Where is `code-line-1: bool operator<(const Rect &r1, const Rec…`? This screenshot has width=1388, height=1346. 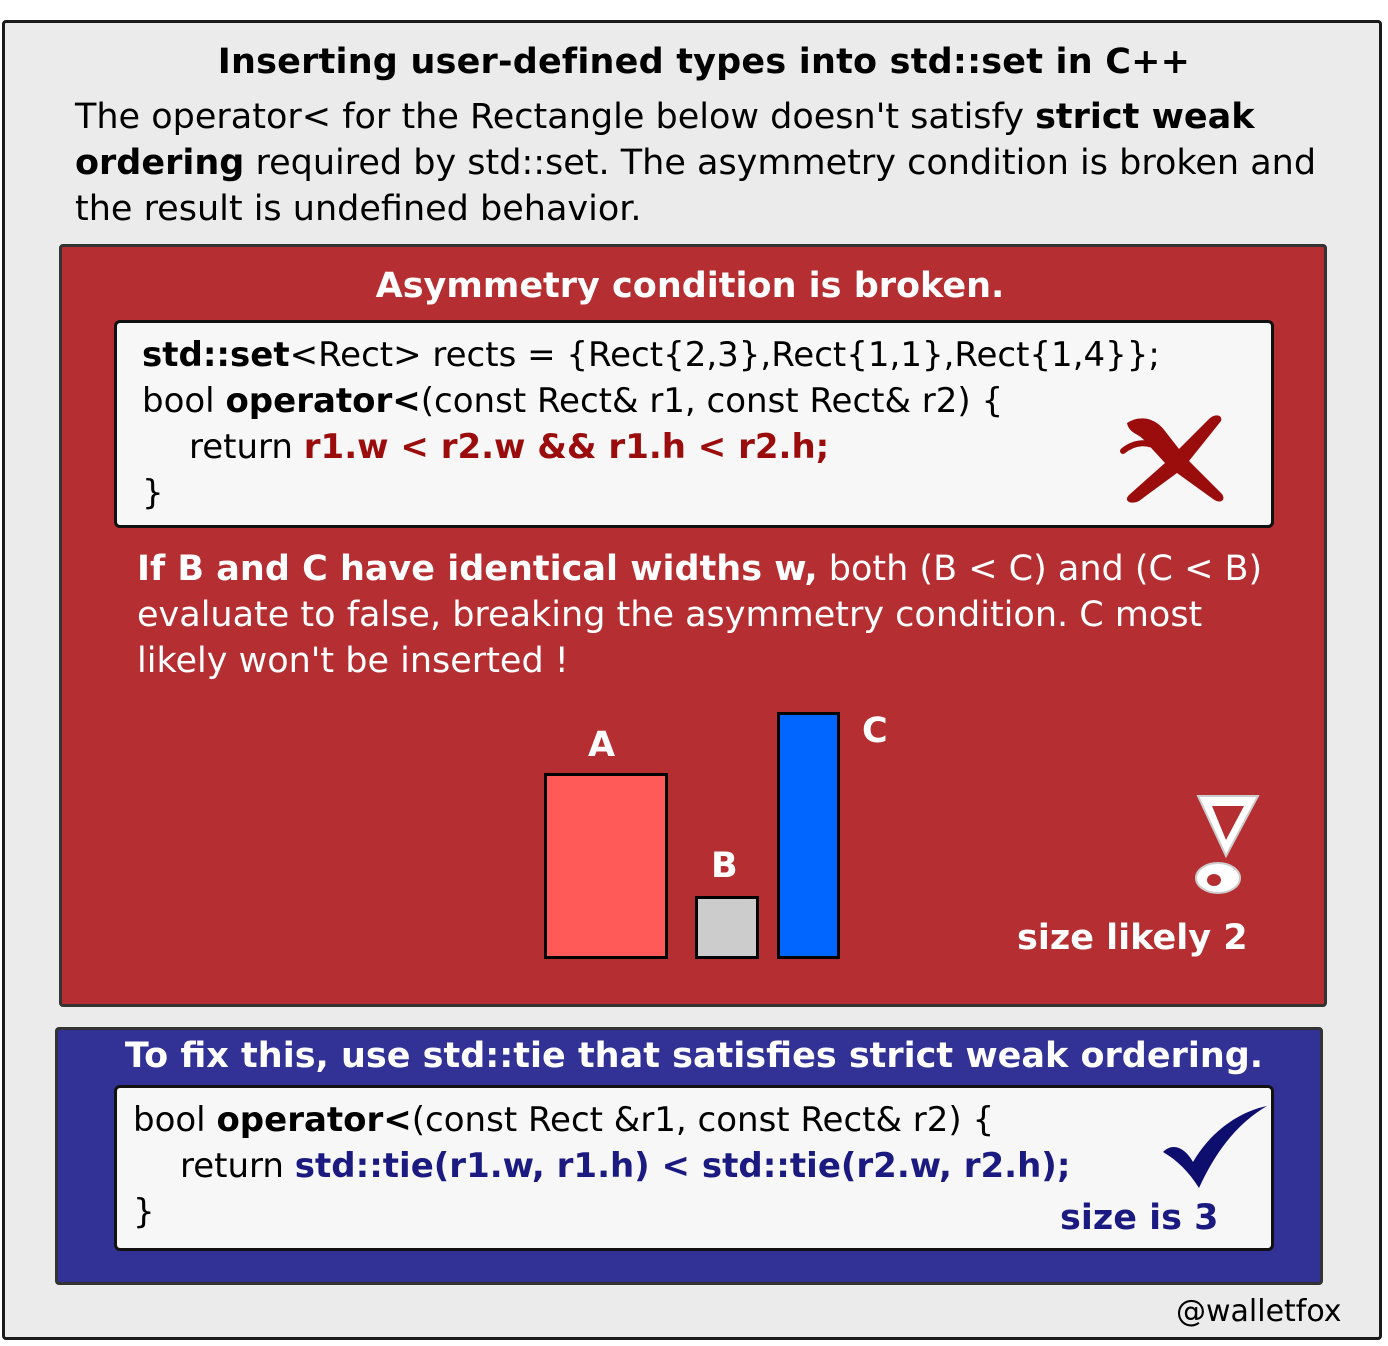 code-line-1: bool operator<(const Rect &r1, const Rec… is located at coordinates (563, 1120).